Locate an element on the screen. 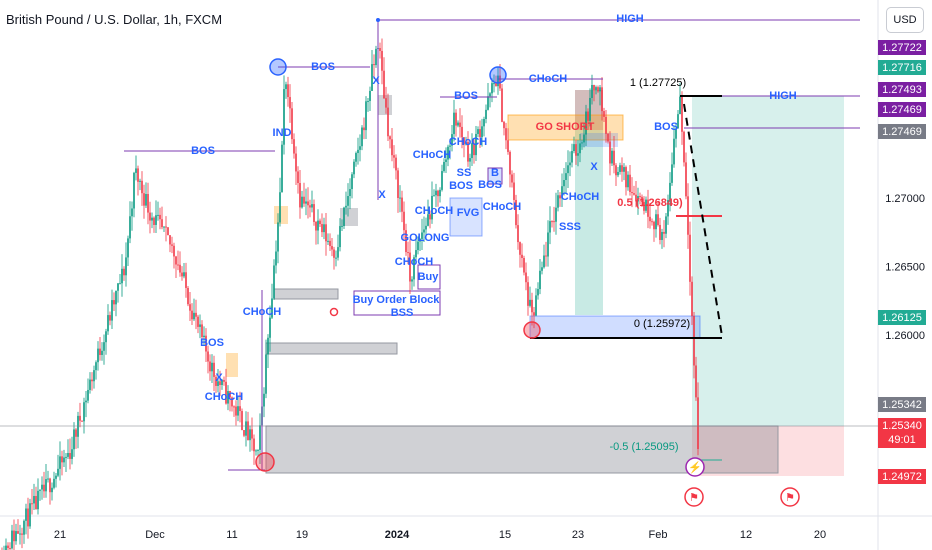 This screenshot has height=550, width=932. price-tag: 1.27722 is located at coordinates (902, 47).